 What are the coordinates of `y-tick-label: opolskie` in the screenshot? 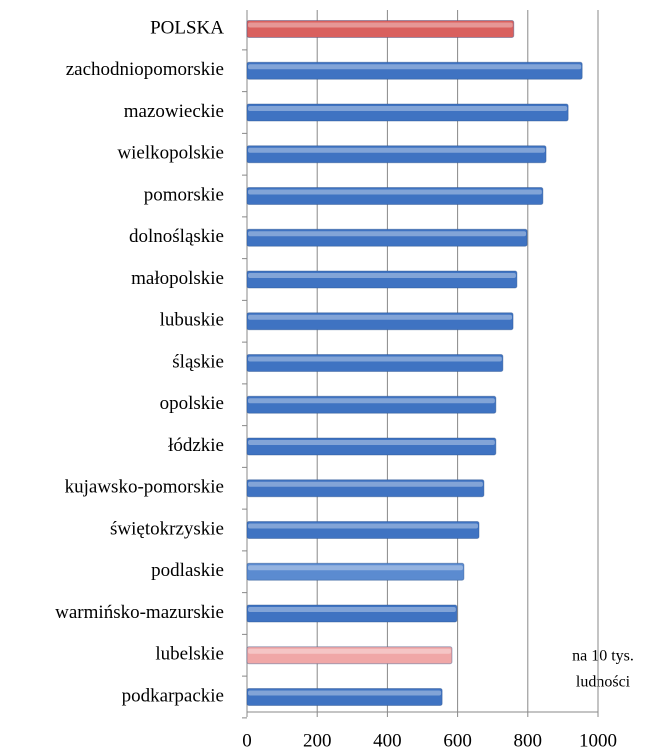 It's located at (192, 403).